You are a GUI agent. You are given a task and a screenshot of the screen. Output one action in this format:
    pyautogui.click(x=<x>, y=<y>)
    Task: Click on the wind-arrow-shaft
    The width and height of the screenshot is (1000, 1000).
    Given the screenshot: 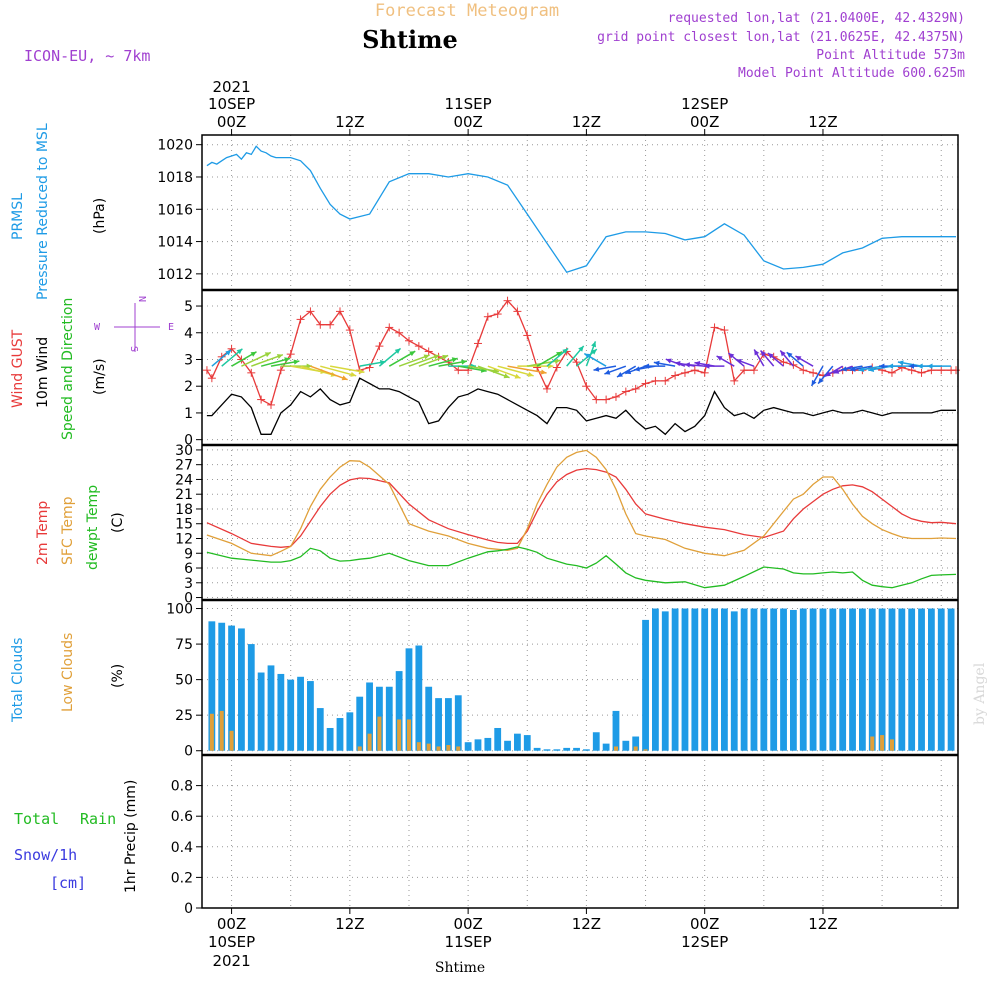 What is the action you would take?
    pyautogui.click(x=338, y=371)
    